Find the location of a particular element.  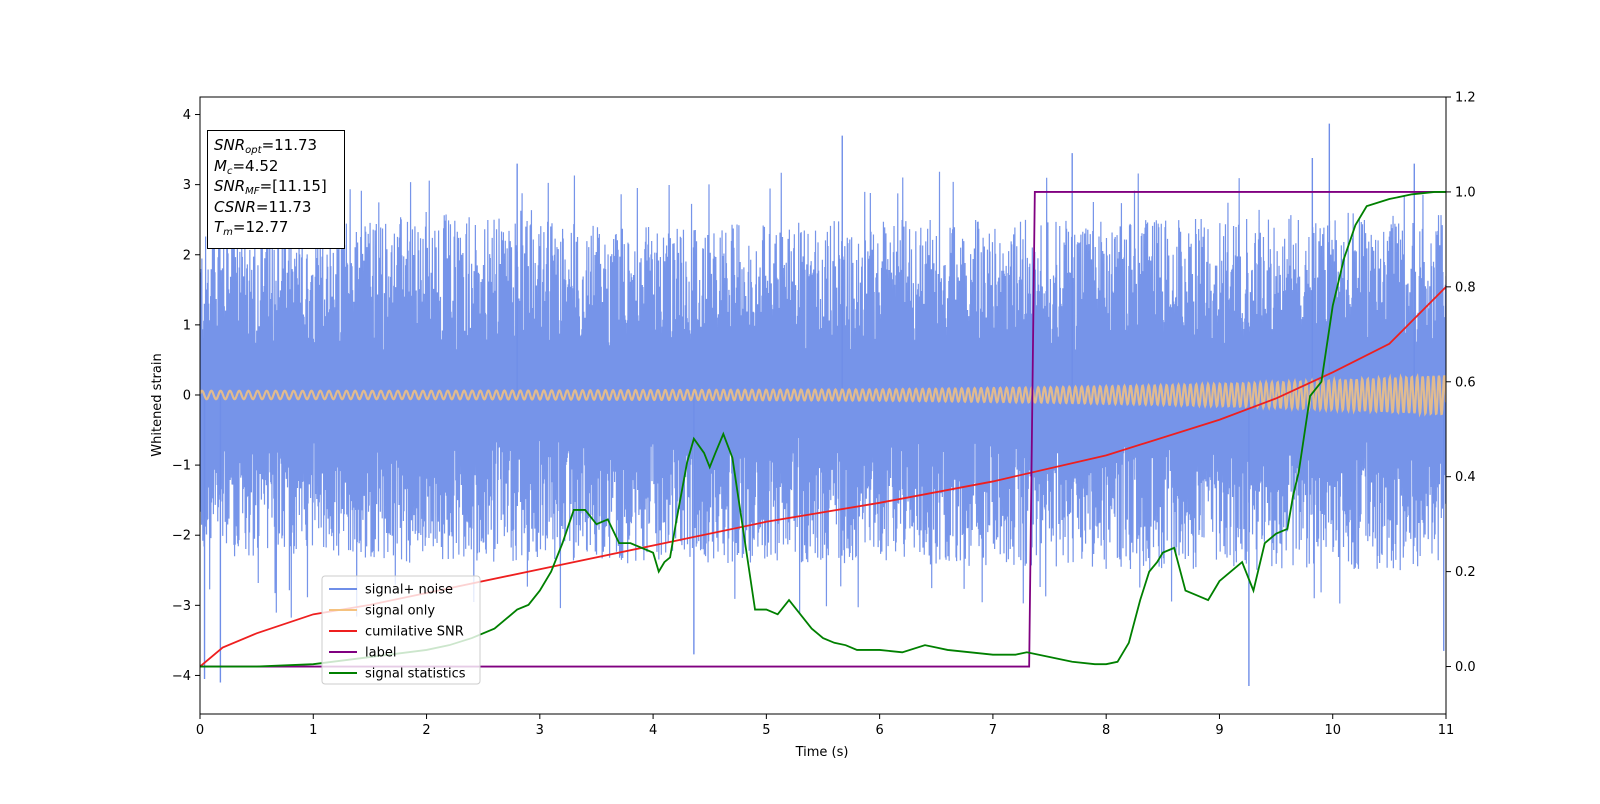

y-tick-label: −1 is located at coordinates (181, 466).